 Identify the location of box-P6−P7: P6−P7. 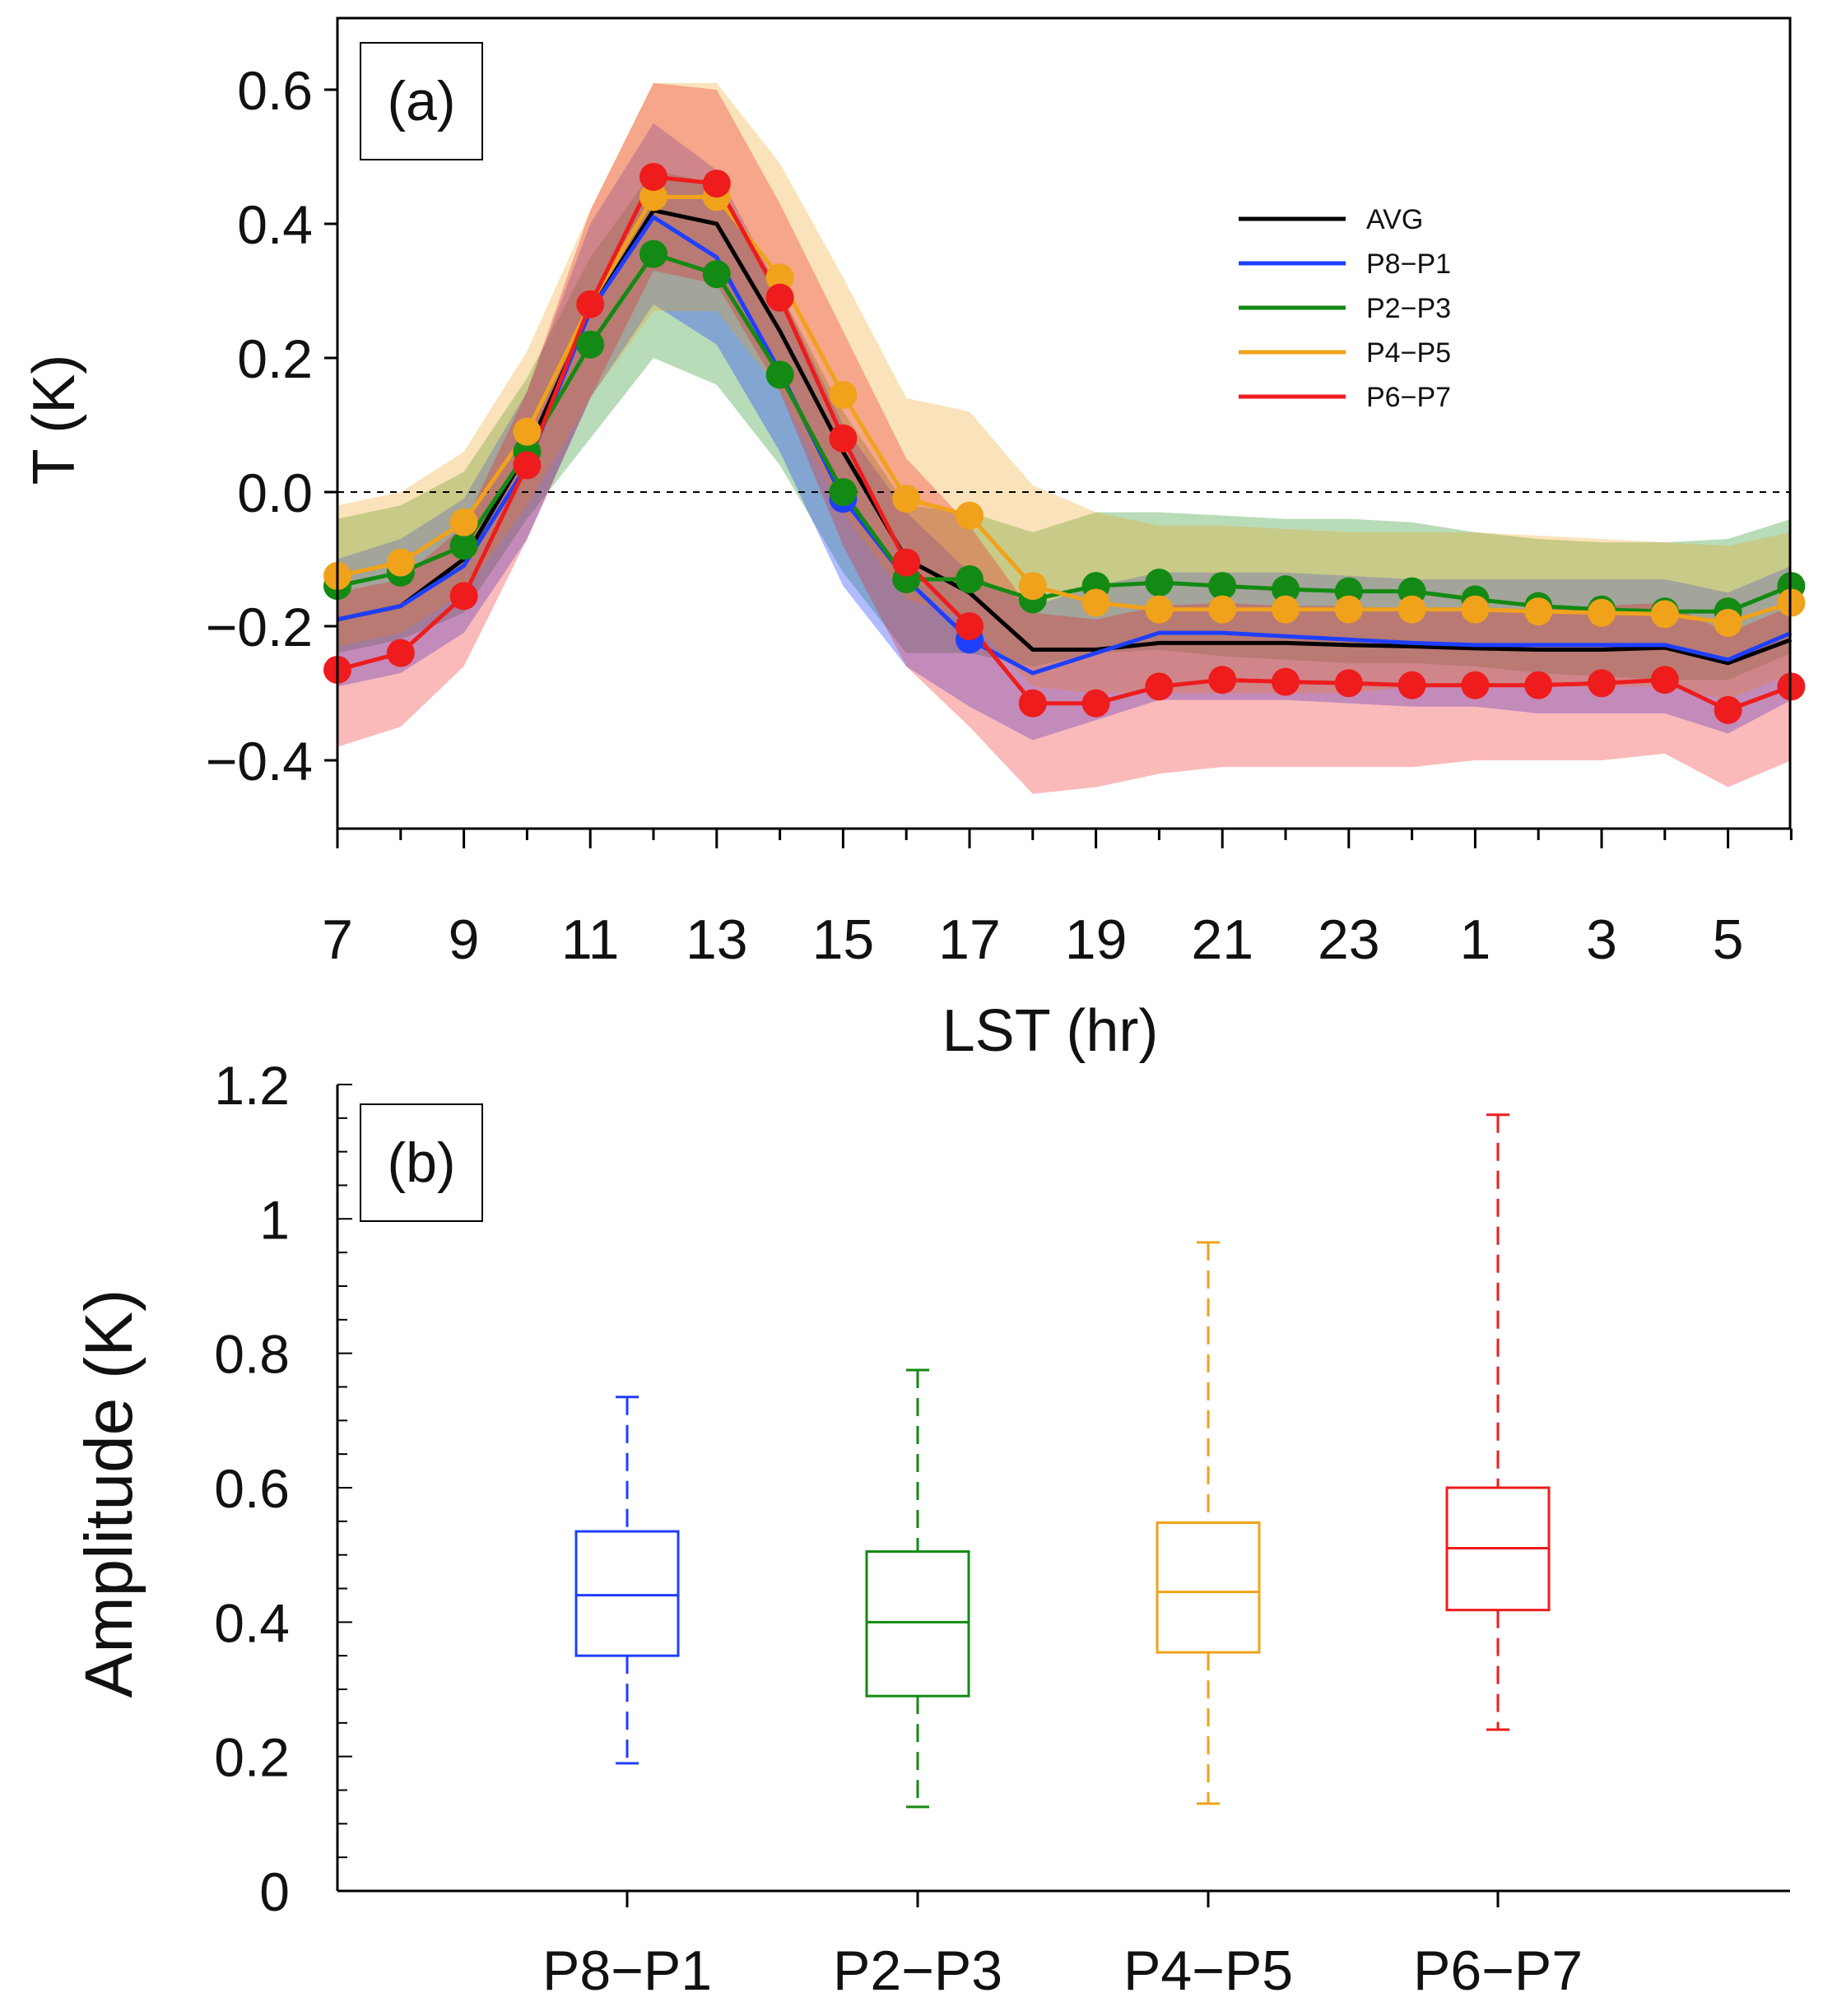
(1498, 1557).